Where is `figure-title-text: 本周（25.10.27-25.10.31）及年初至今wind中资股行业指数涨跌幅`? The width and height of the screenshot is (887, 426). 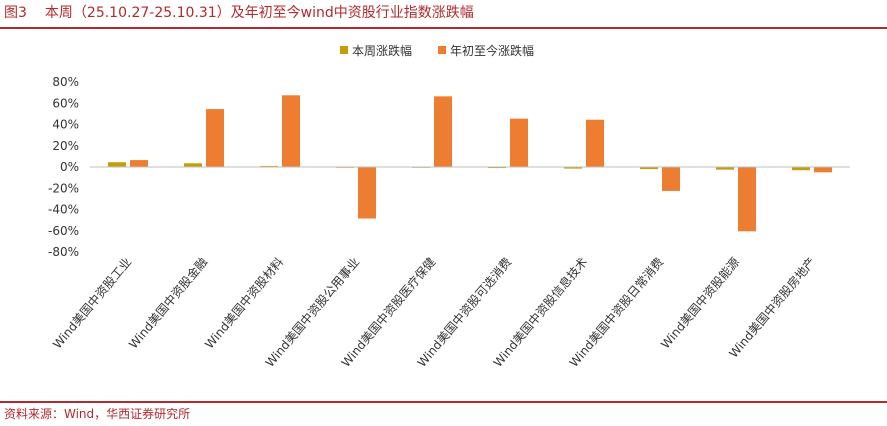
figure-title-text: 本周（25.10.27-25.10.31）及年初至今wind中资股行业指数涨跌幅 is located at coordinates (259, 13).